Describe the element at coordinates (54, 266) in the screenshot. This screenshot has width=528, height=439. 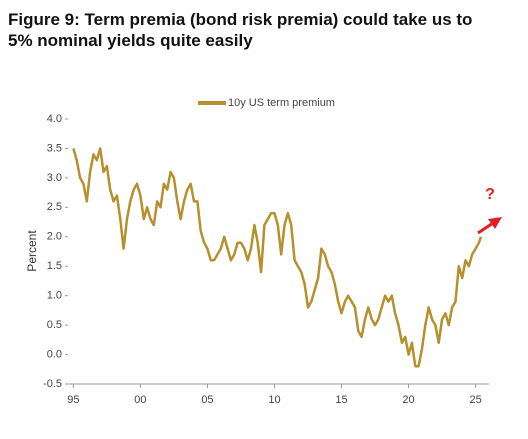
I see `y-tick-label: 1.5` at that location.